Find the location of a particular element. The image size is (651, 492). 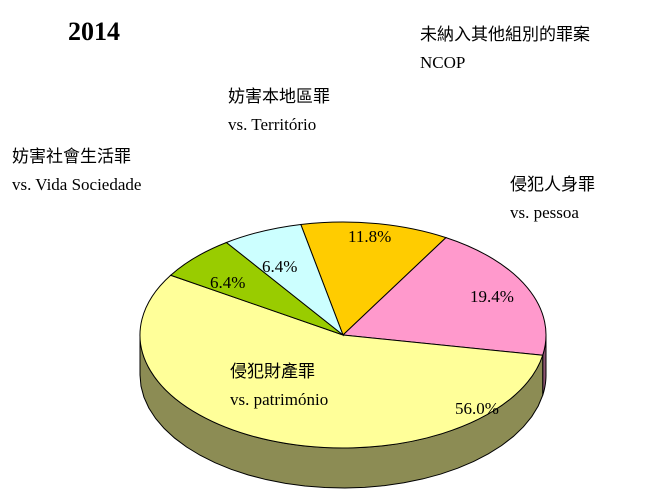

category-label: vs. Território is located at coordinates (272, 124).